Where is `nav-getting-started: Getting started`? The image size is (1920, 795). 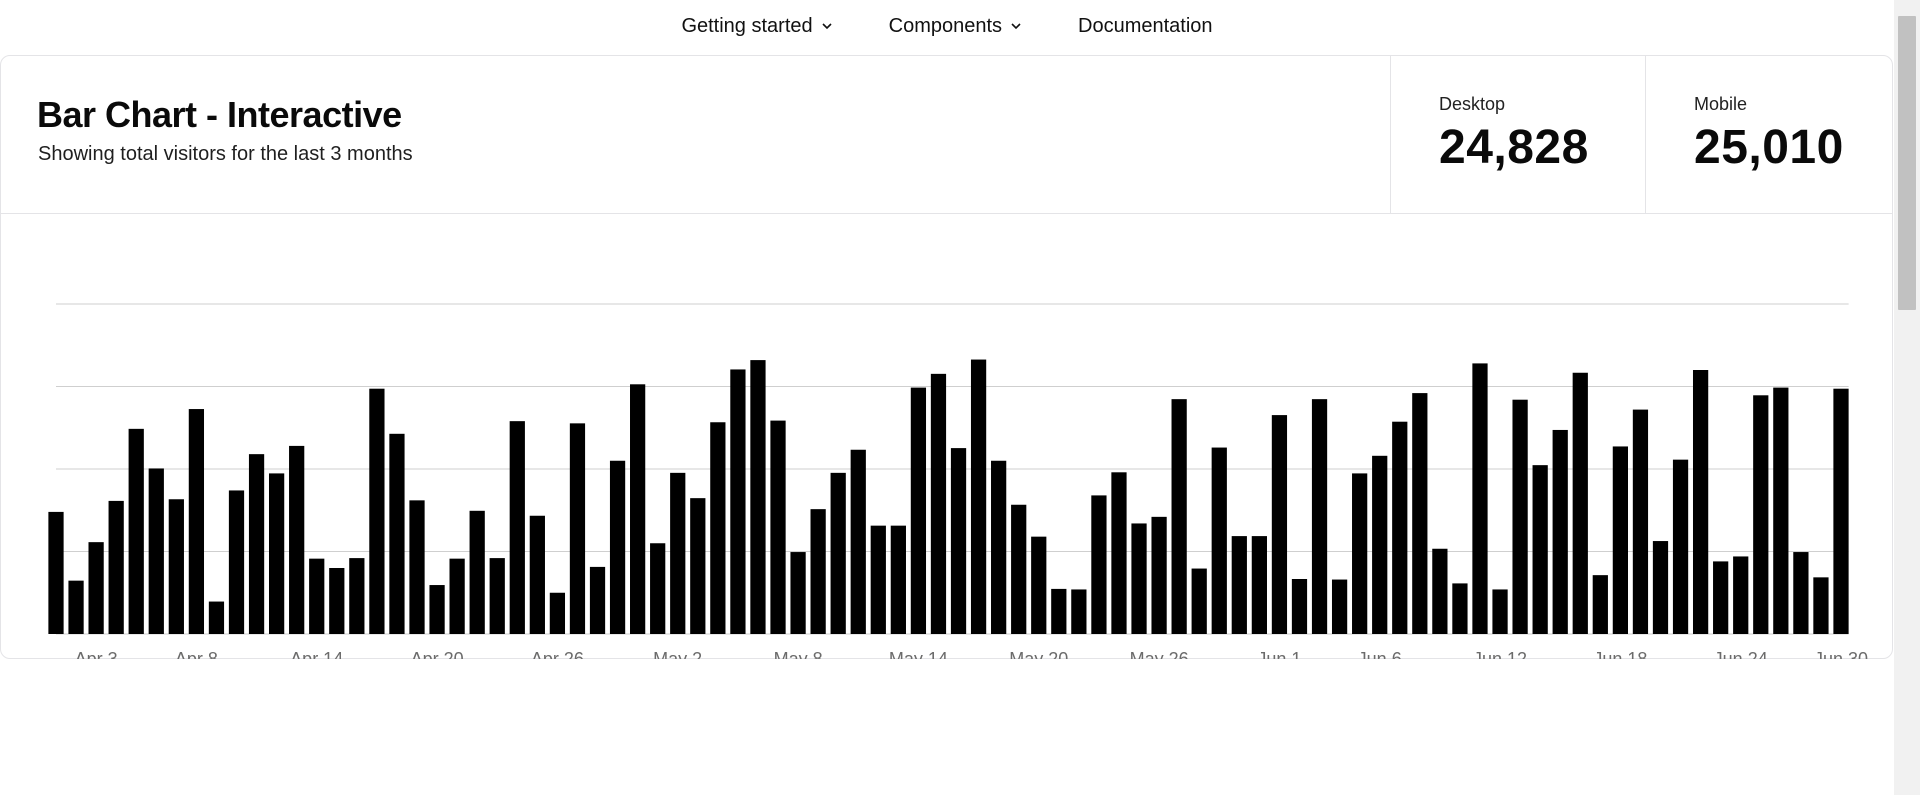
nav-getting-started: Getting started is located at coordinates (756, 26).